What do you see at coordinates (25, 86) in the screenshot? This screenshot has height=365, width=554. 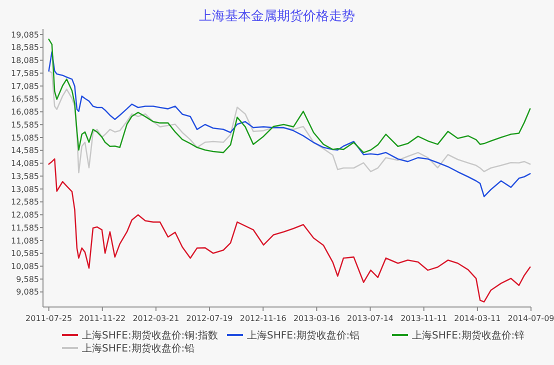 I see `y-tick-label: 17,085` at bounding box center [25, 86].